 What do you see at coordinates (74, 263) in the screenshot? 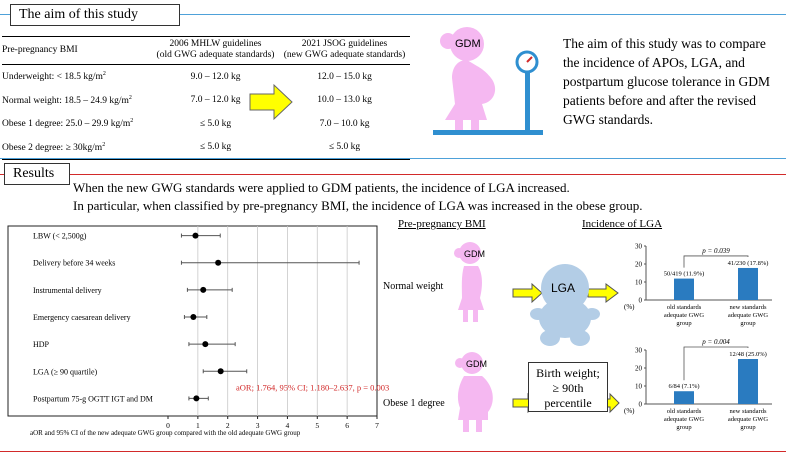
I see `forest-row-label: Delivery before 34 weeks` at bounding box center [74, 263].